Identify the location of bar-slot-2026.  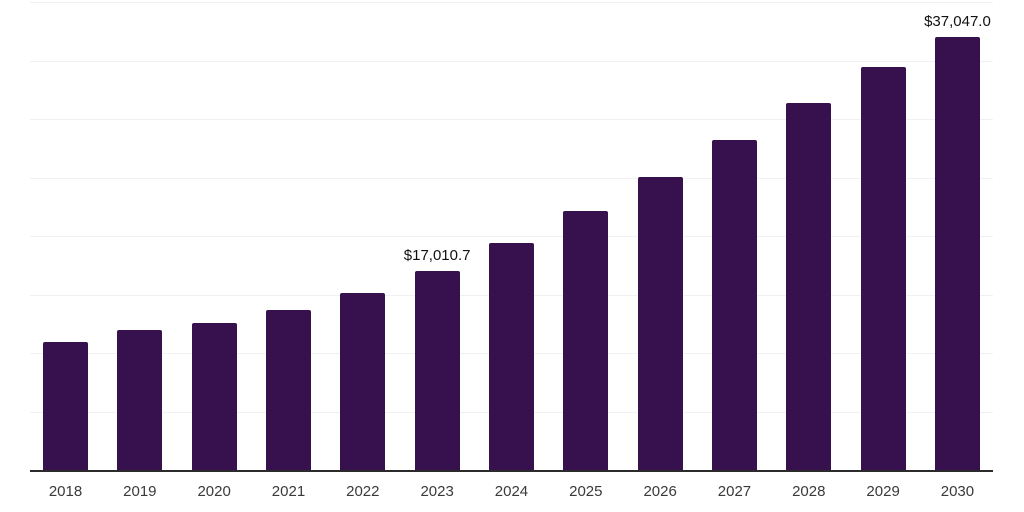
(660, 323).